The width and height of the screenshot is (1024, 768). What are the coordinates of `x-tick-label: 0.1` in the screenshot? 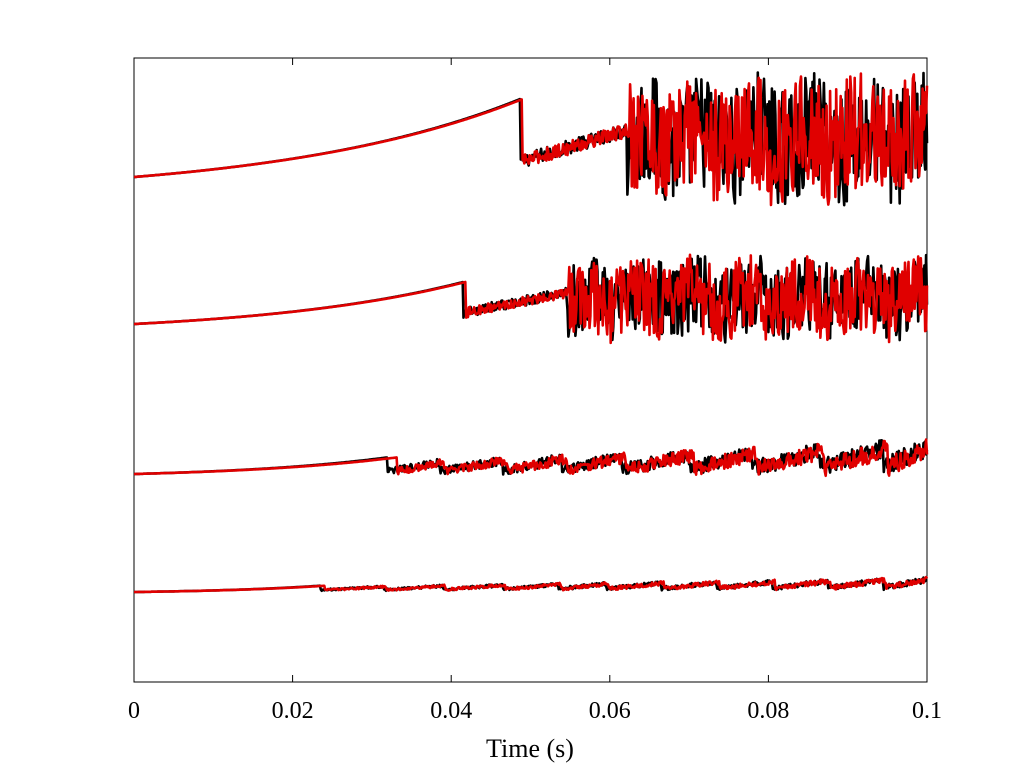 It's located at (927, 711).